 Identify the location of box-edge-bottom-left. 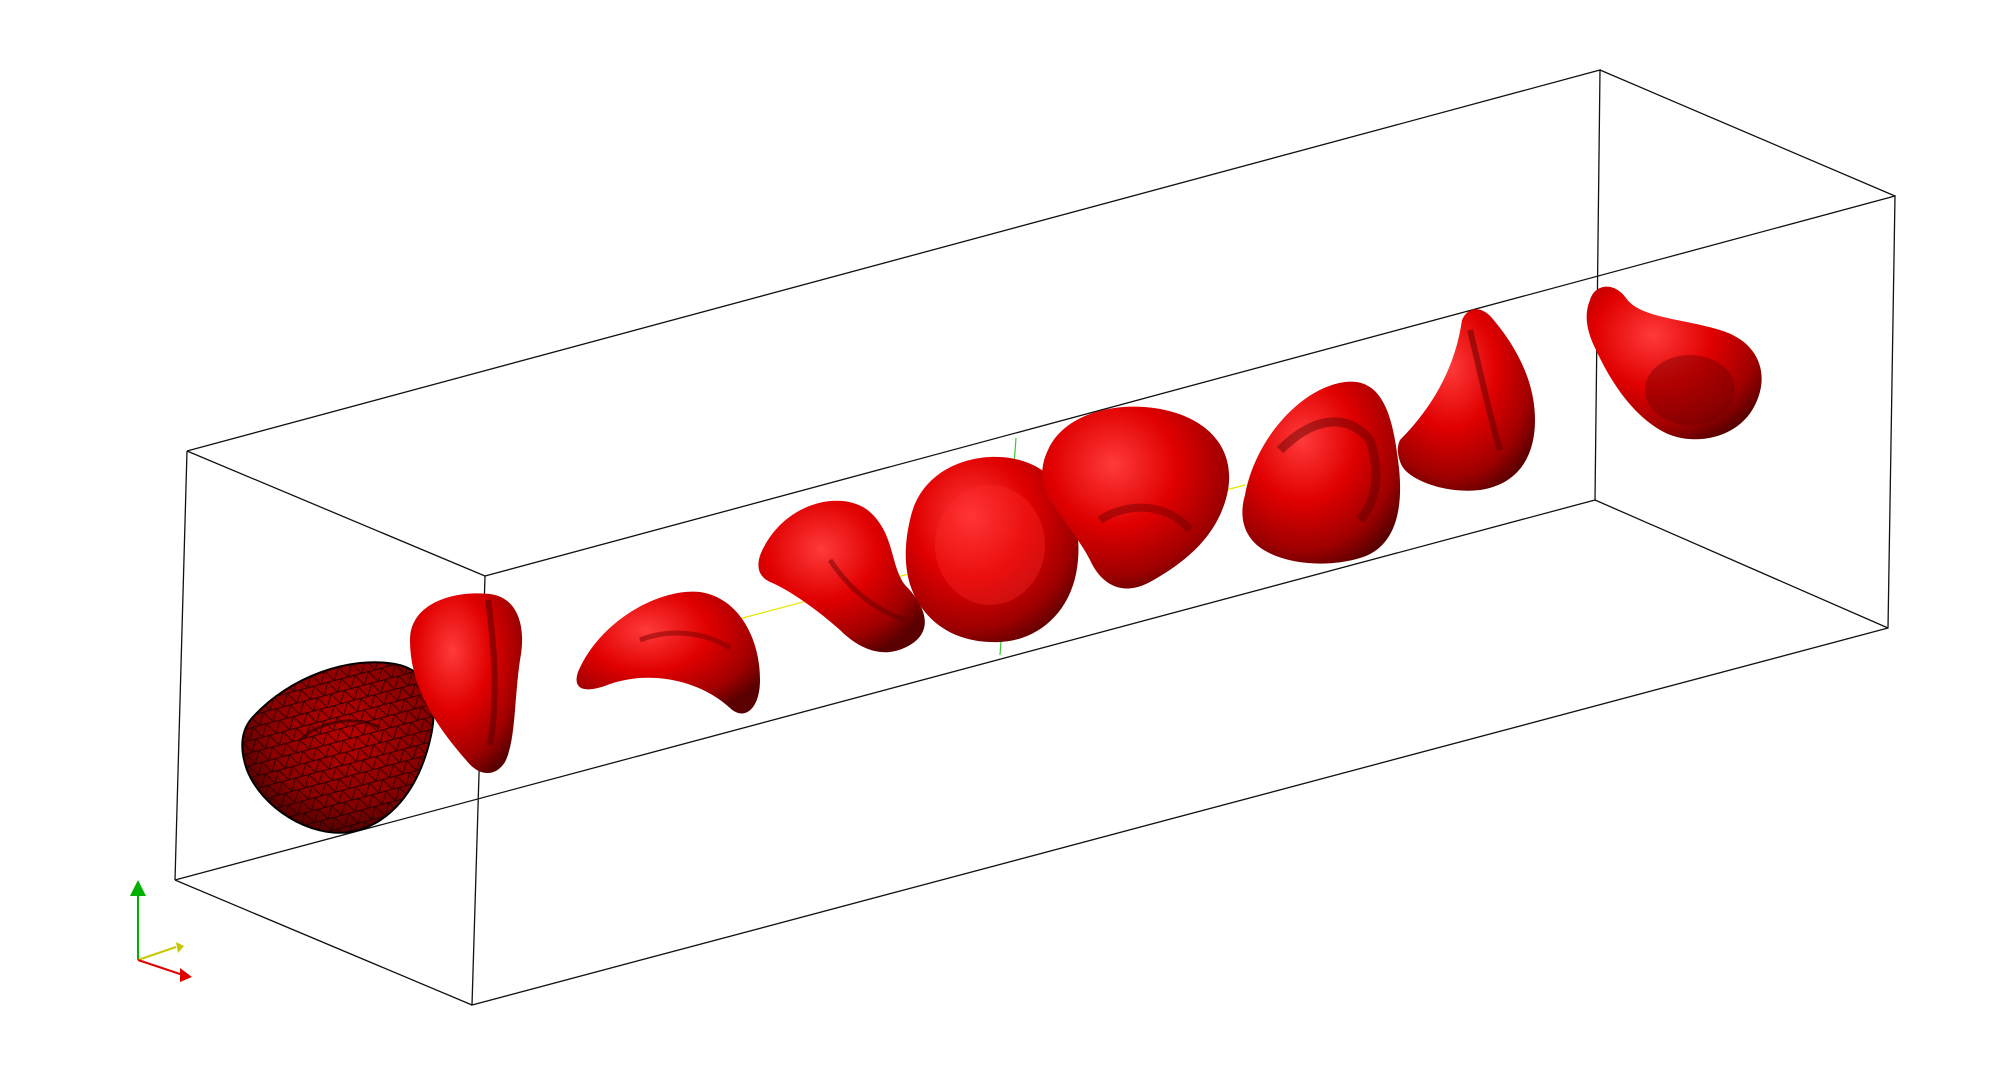
(323, 942).